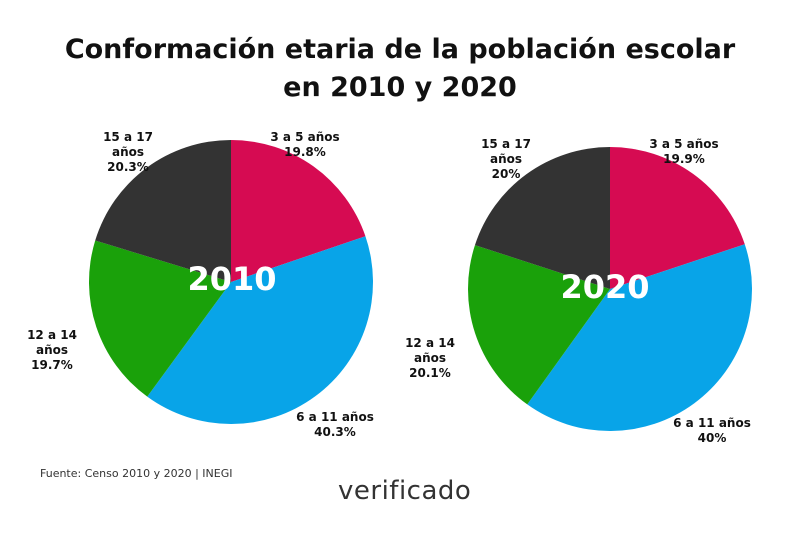  What do you see at coordinates (712, 438) in the screenshot?
I see `slice-value: 40%` at bounding box center [712, 438].